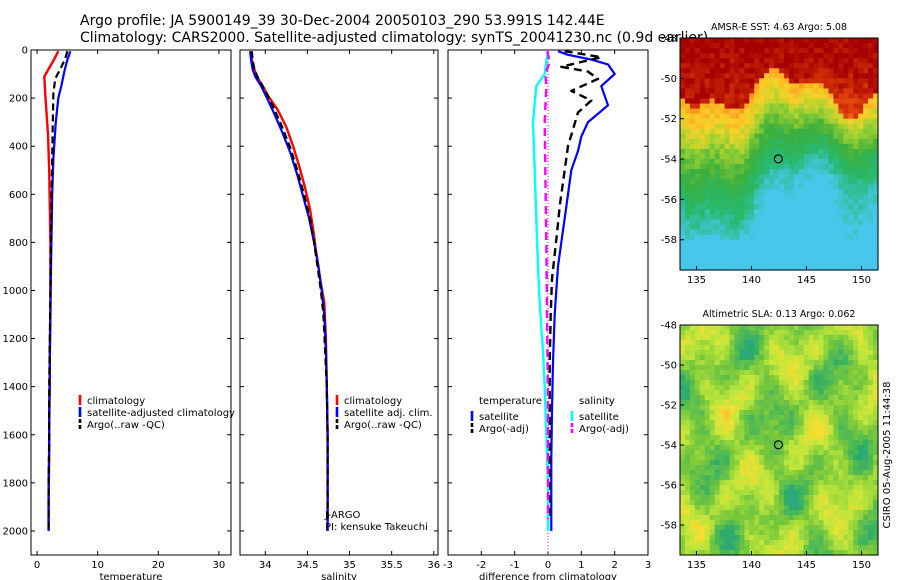  I want to click on pi-label: PI: kensuke Takeuchi, so click(376, 527).